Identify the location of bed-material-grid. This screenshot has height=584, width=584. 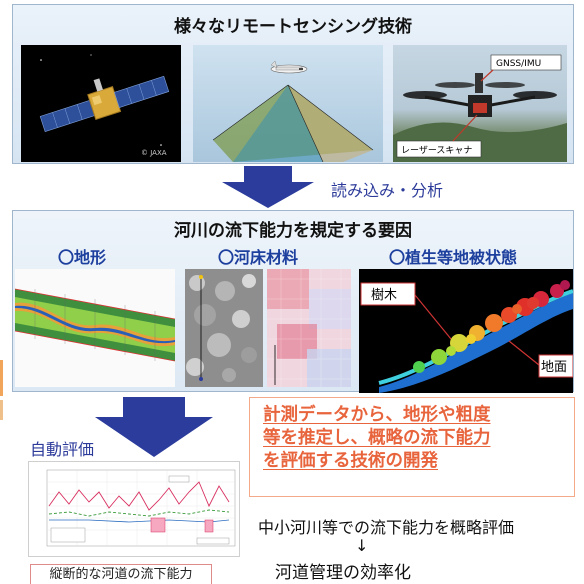
(309, 328).